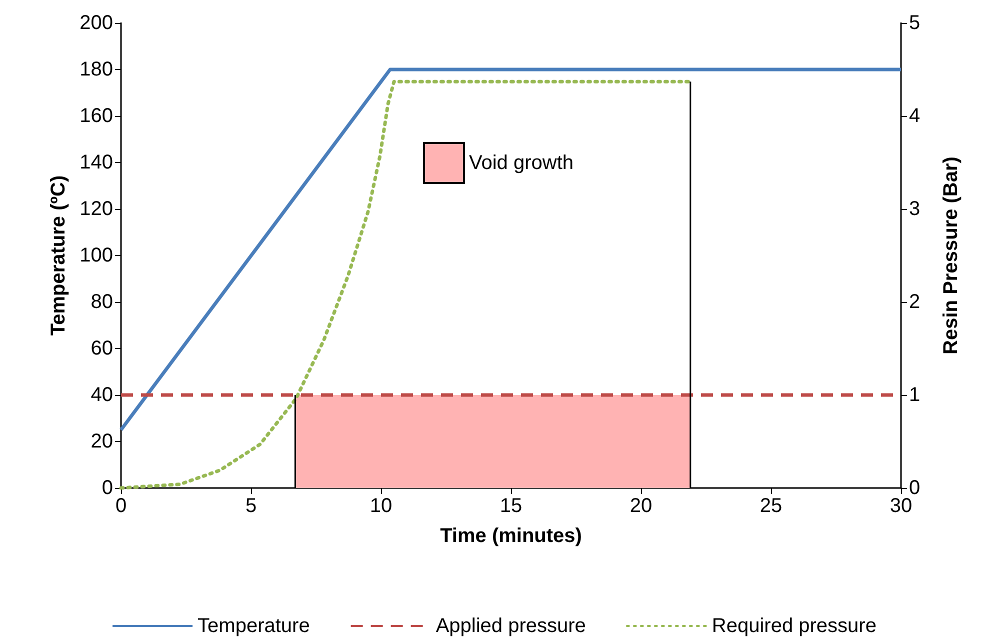 The width and height of the screenshot is (988, 643). I want to click on y-tick-label: 40, so click(101, 395).